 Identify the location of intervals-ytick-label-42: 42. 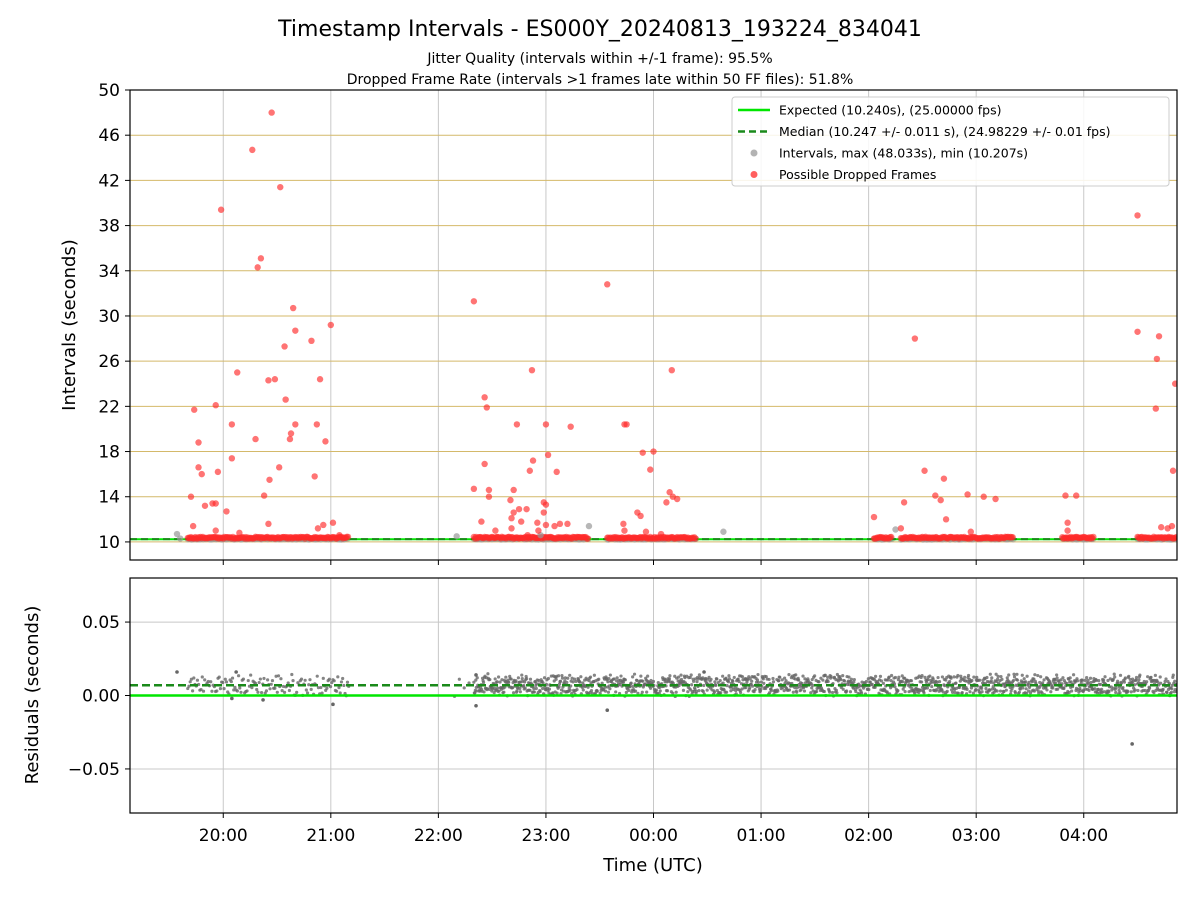
(109, 181).